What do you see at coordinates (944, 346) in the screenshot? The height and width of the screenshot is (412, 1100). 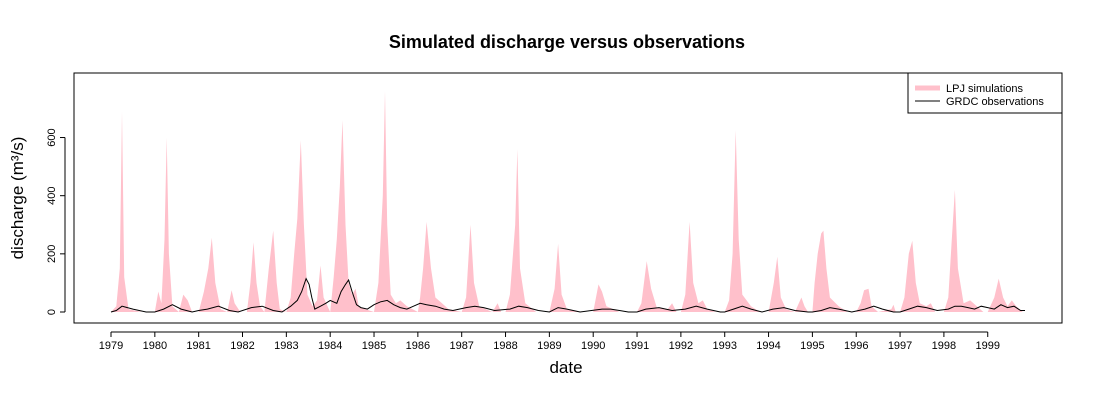 I see `x-tick-label: 1998` at bounding box center [944, 346].